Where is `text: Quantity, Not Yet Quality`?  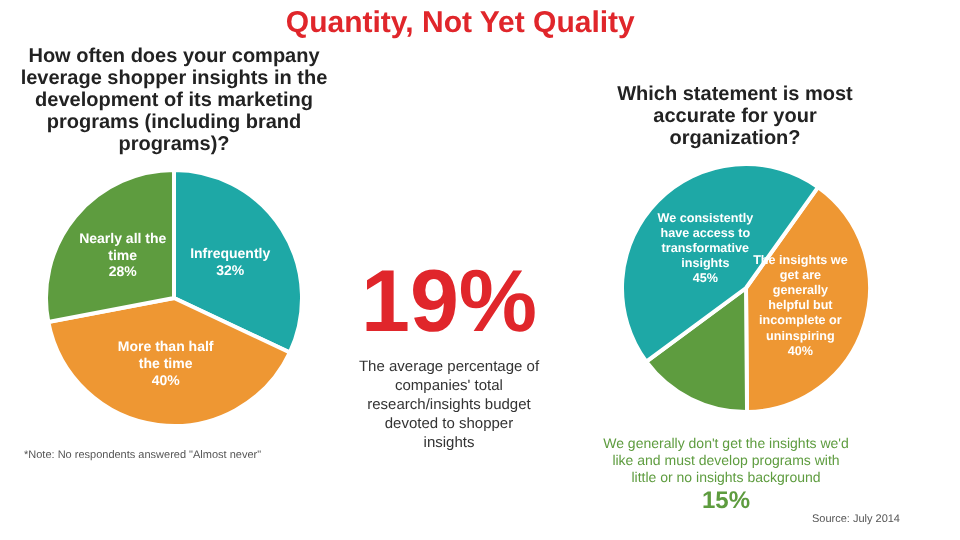 text: Quantity, Not Yet Quality is located at coordinates (461, 23).